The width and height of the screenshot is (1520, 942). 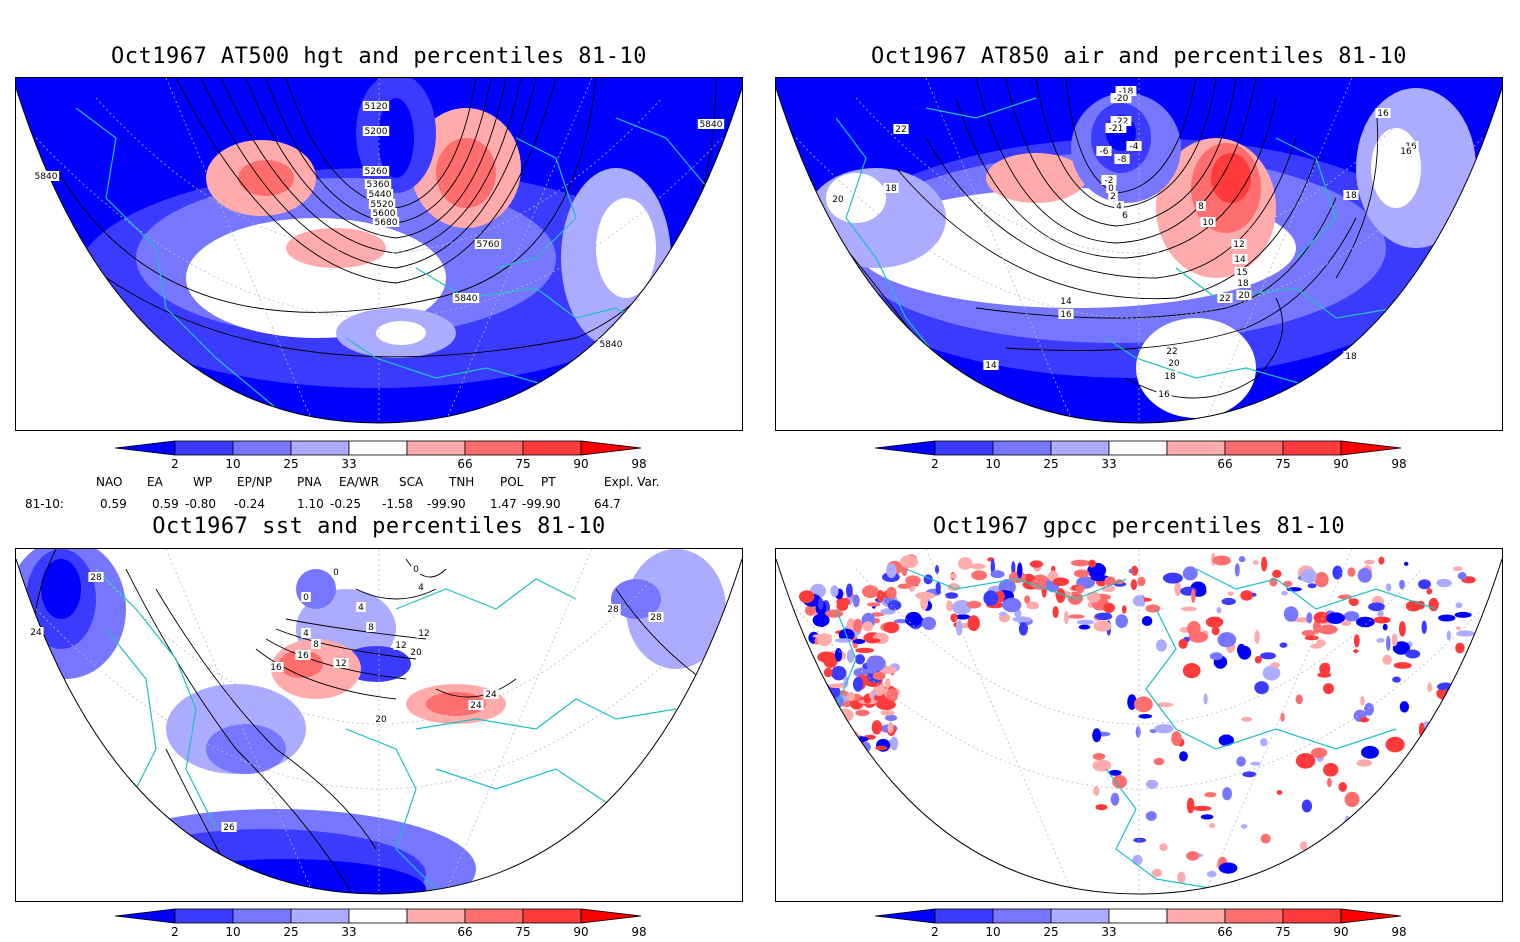 I want to click on svg-text: 16, so click(x=1383, y=114).